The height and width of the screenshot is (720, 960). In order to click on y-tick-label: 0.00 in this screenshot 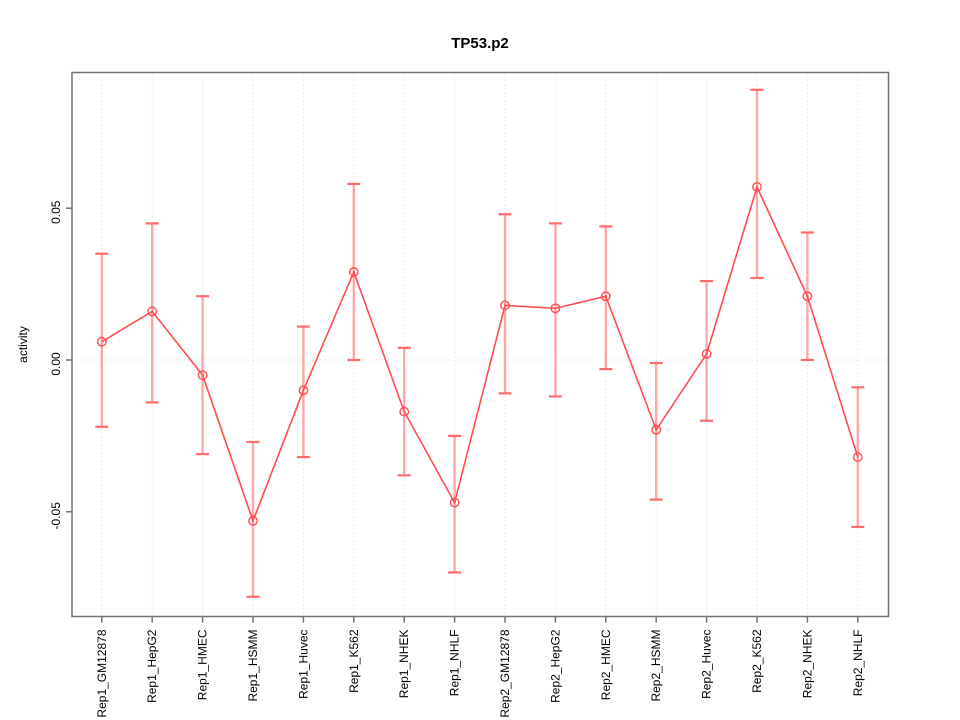, I will do `click(56, 364)`.